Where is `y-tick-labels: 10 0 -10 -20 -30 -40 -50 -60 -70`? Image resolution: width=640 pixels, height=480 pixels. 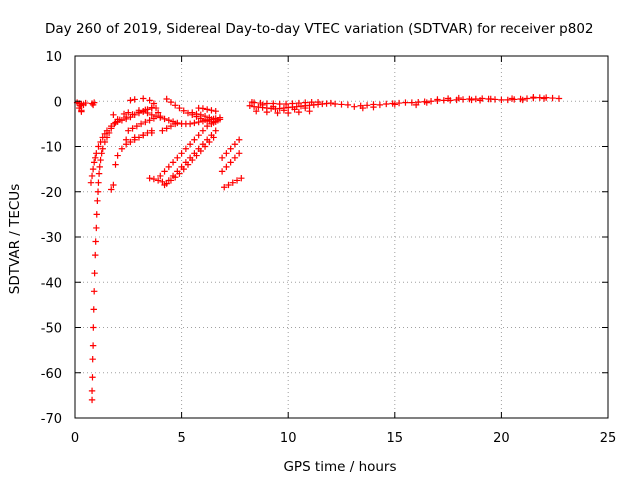 y-tick-labels: 10 0 -10 -20 -30 -40 -50 -60 -70 is located at coordinates (51, 238).